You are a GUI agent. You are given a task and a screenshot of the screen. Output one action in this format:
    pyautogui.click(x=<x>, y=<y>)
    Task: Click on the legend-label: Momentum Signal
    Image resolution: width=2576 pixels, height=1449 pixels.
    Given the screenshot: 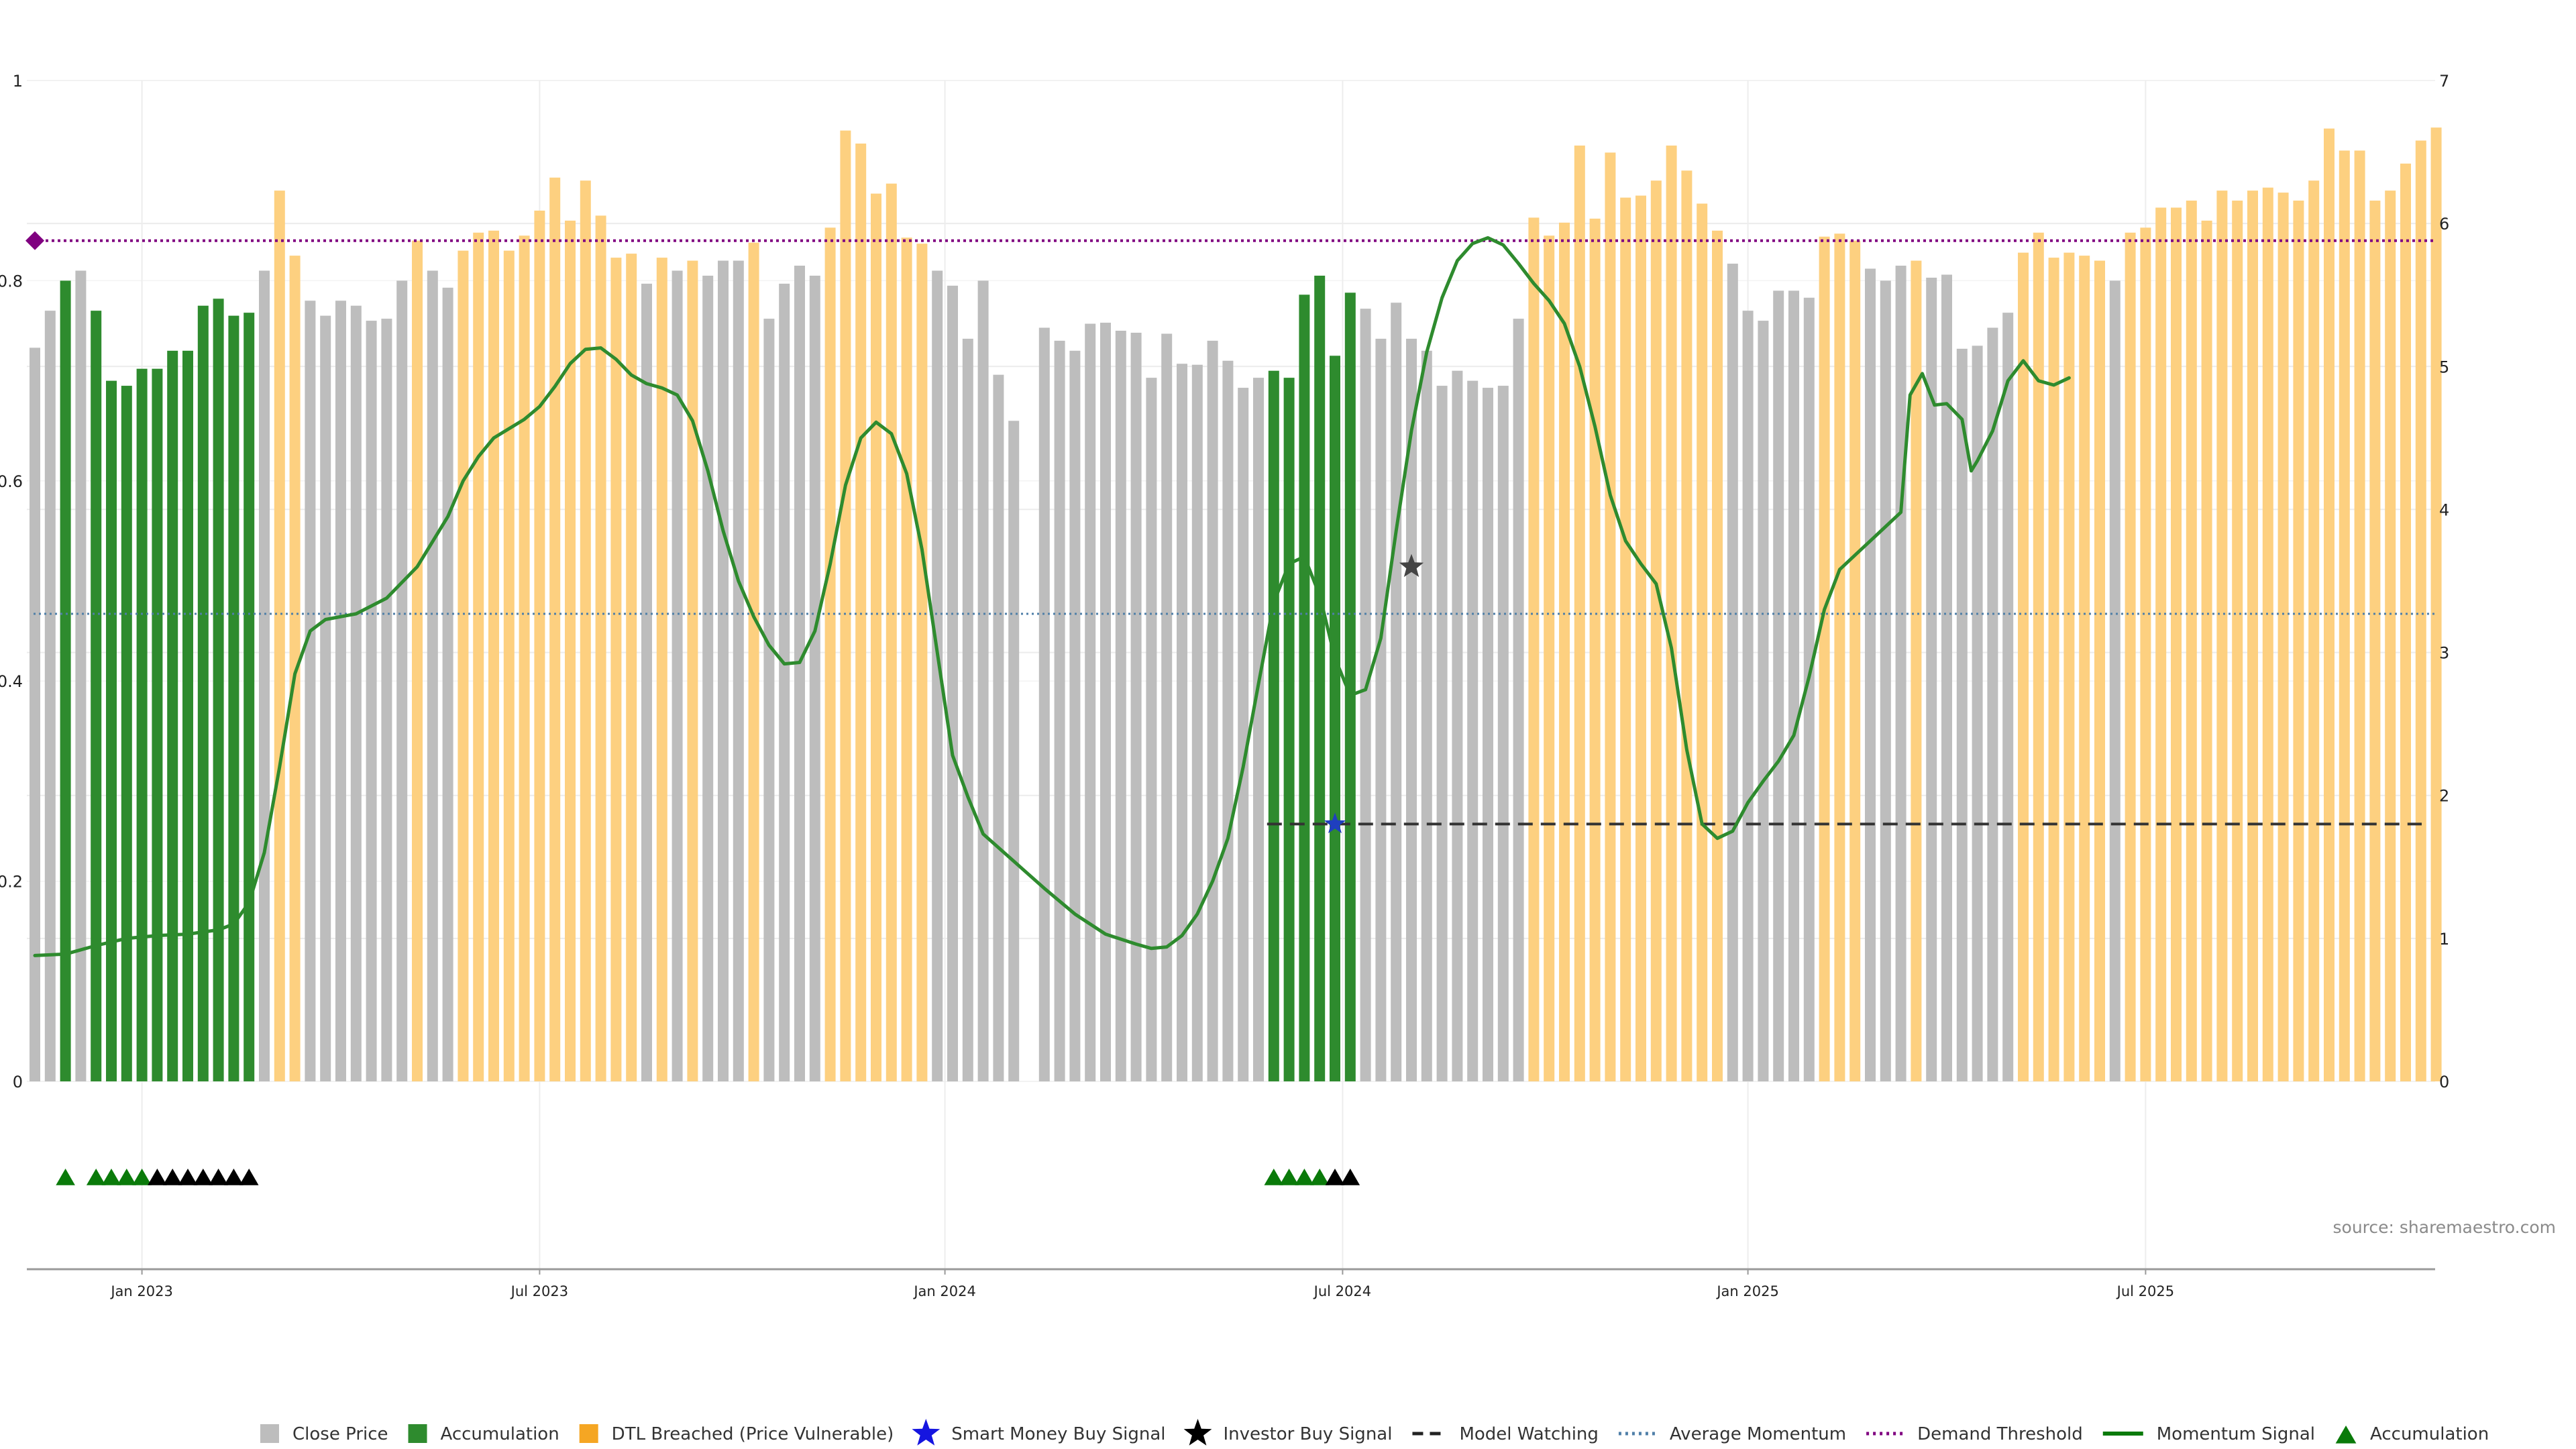 What is the action you would take?
    pyautogui.click(x=2236, y=1434)
    